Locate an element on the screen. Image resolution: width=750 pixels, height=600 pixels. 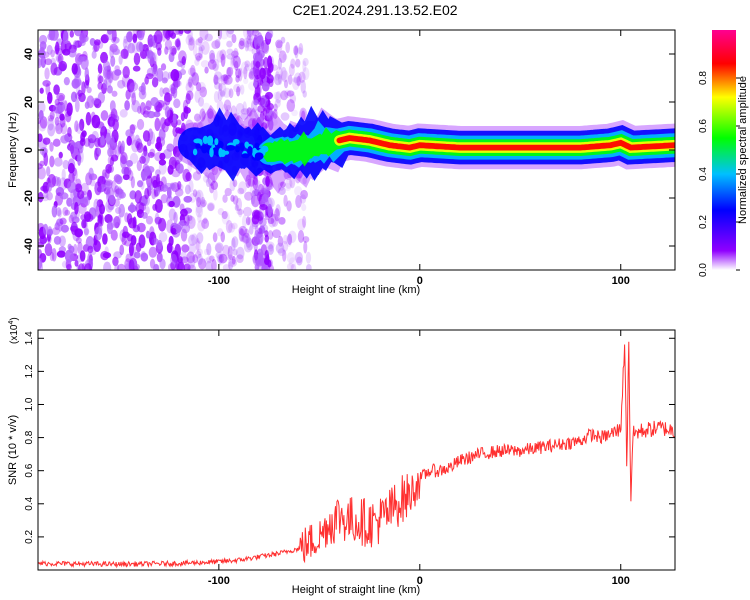
heatmap-xlabel: Height of straight line (km) is located at coordinates (356, 290).